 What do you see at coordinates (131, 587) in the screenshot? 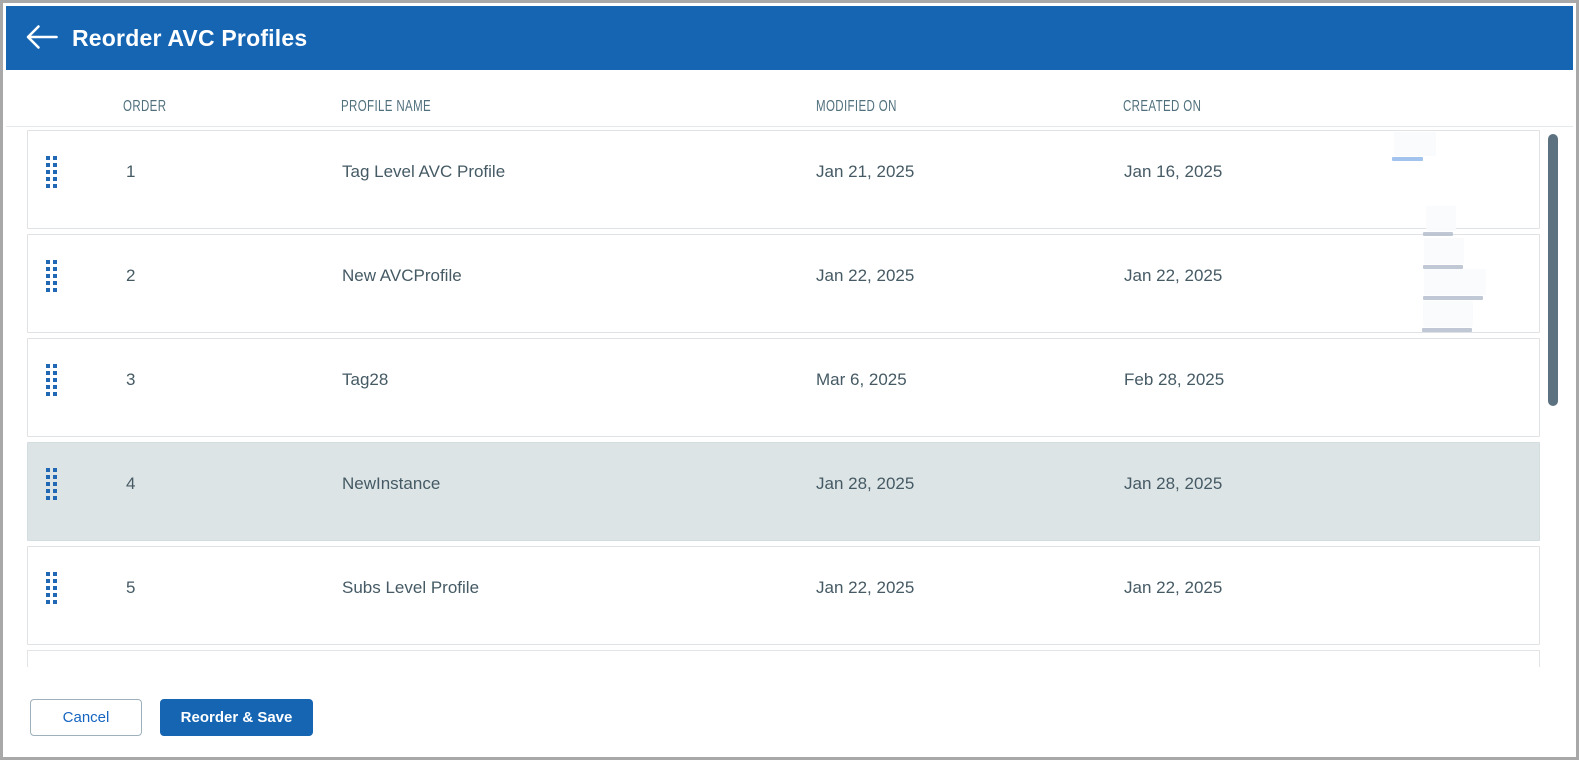
I see `row-order: 5` at bounding box center [131, 587].